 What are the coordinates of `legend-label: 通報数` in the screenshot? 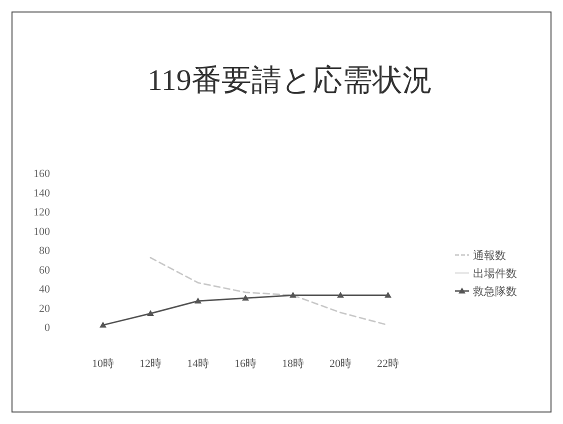 It's located at (489, 255).